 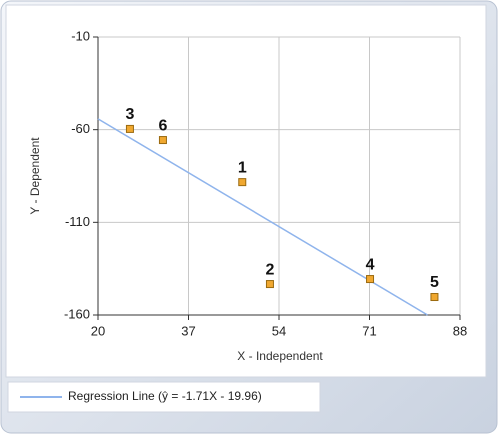 I want to click on x-tick-label: 37, so click(x=188, y=330).